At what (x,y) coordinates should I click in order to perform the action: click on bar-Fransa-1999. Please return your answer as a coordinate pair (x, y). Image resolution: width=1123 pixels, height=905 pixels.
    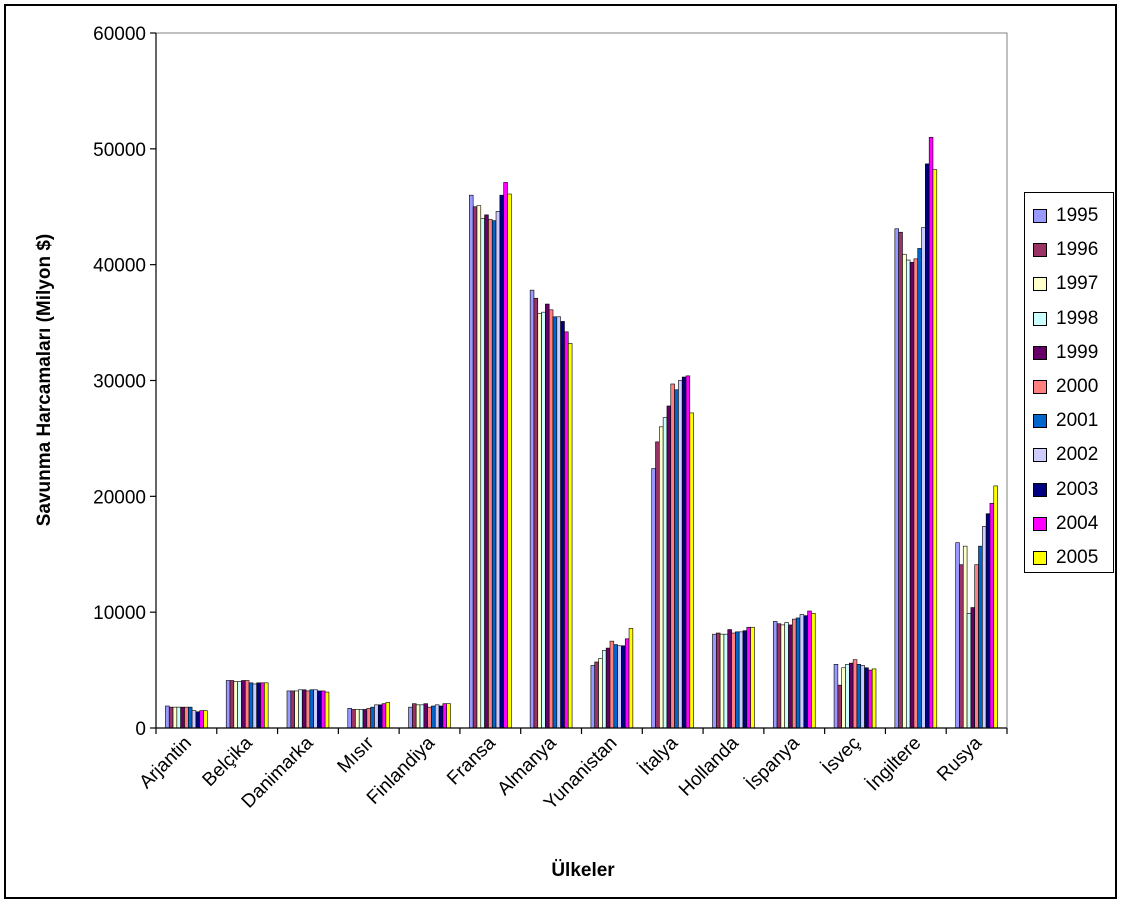
    Looking at the image, I should click on (486, 471).